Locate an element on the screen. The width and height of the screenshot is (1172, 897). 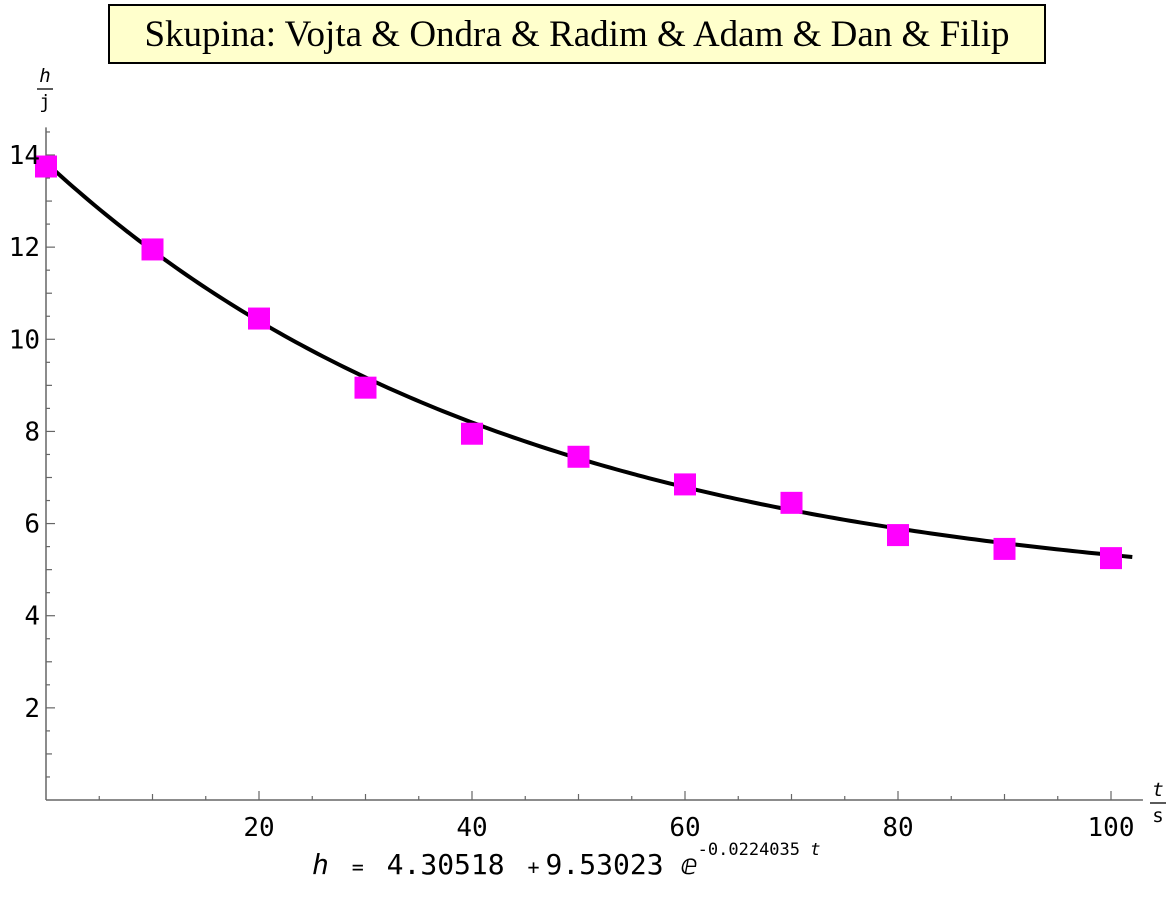
y-tick-label: 8 is located at coordinates (32, 432).